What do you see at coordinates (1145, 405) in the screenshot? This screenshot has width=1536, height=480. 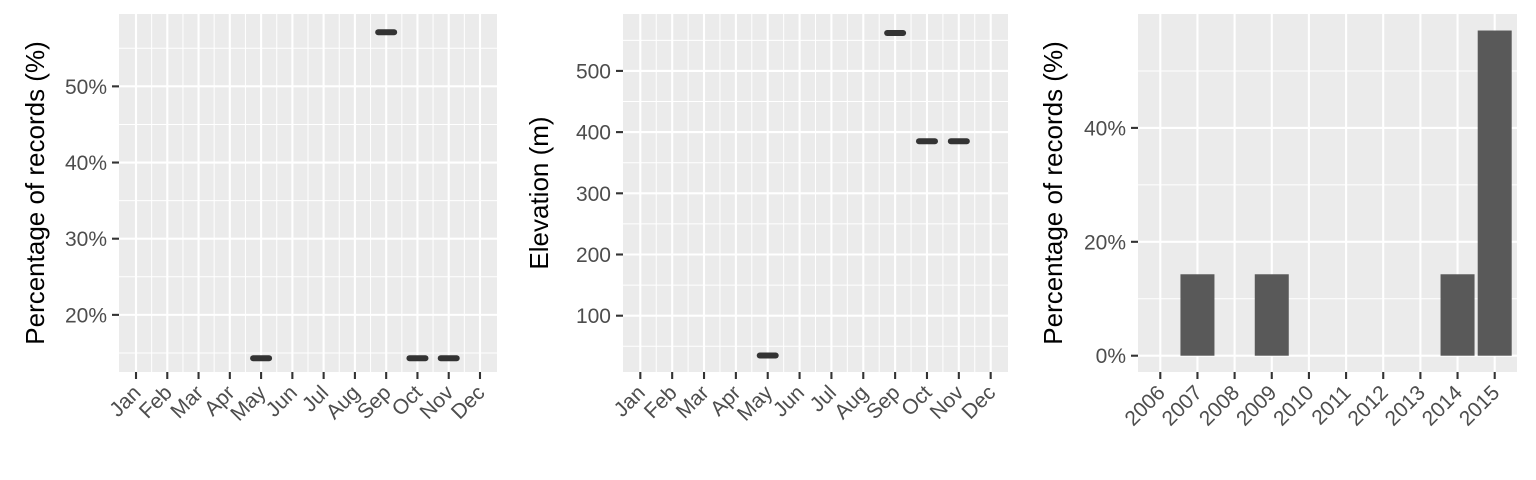 I see `x-tick-label: 2006` at bounding box center [1145, 405].